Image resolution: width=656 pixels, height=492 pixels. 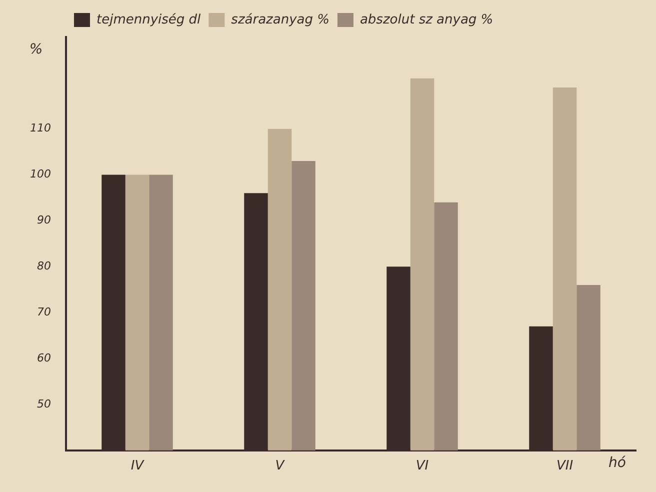 What do you see at coordinates (43, 403) in the screenshot?
I see `y-tick-label: 50` at bounding box center [43, 403].